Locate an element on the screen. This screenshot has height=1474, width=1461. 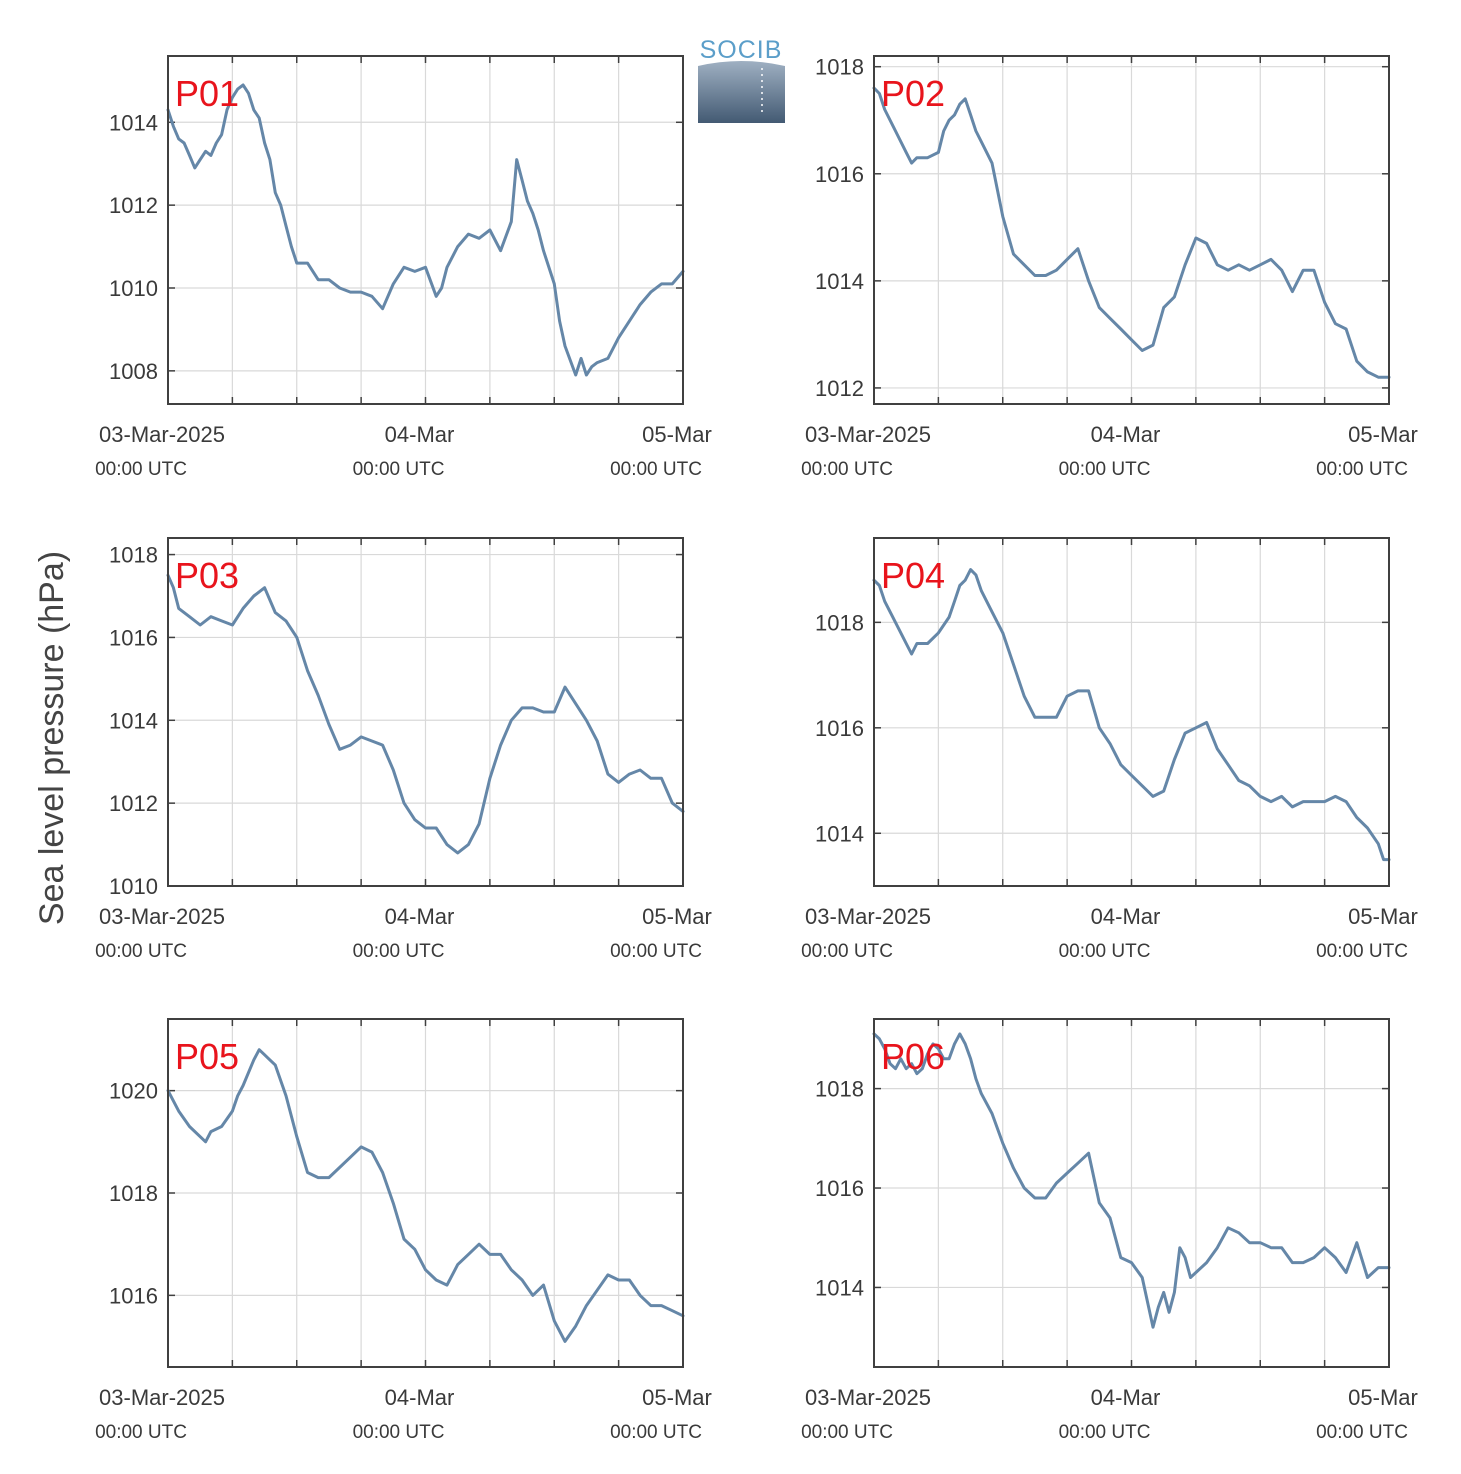
panel-title: P02 is located at coordinates (913, 93).